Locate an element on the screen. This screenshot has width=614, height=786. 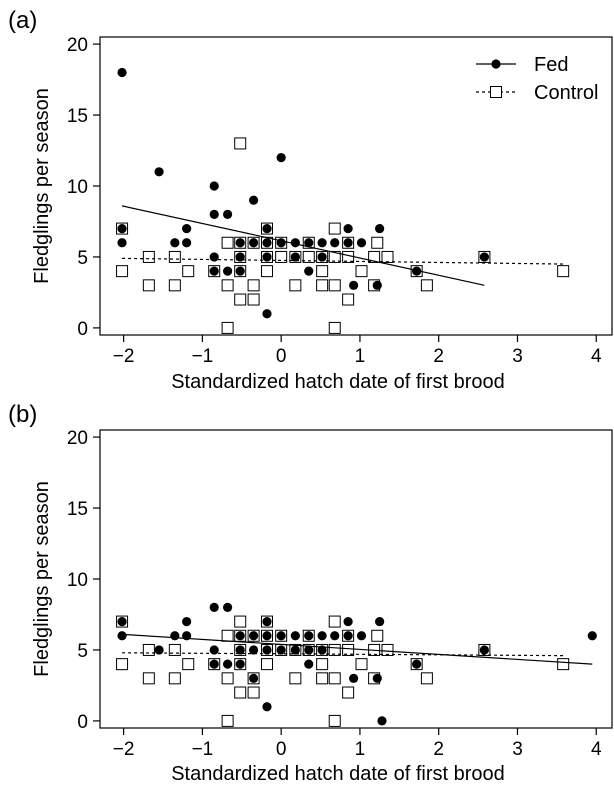
legend-fed-label: Fed is located at coordinates (551, 65).